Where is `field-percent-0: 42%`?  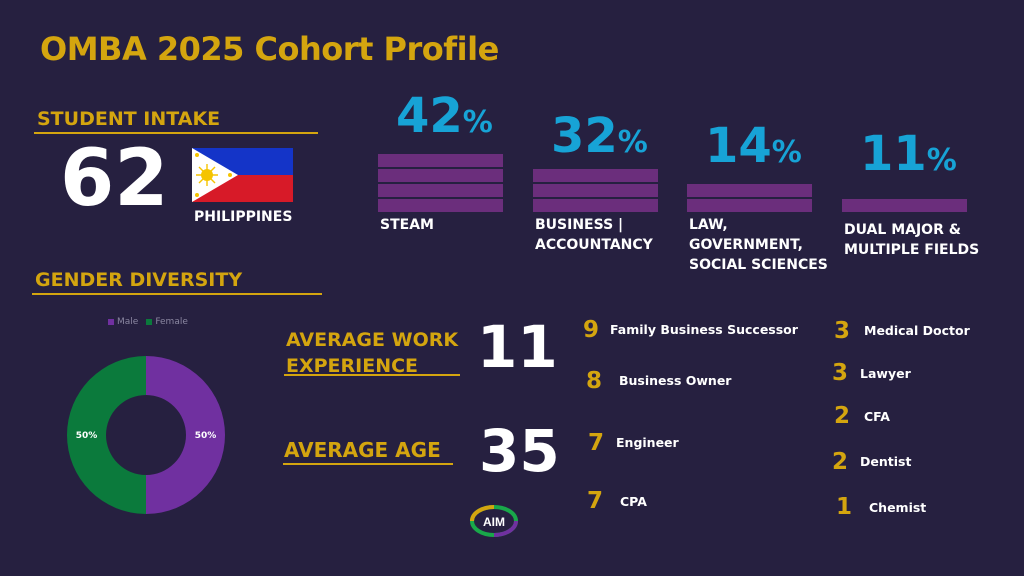 field-percent-0: 42% is located at coordinates (444, 116).